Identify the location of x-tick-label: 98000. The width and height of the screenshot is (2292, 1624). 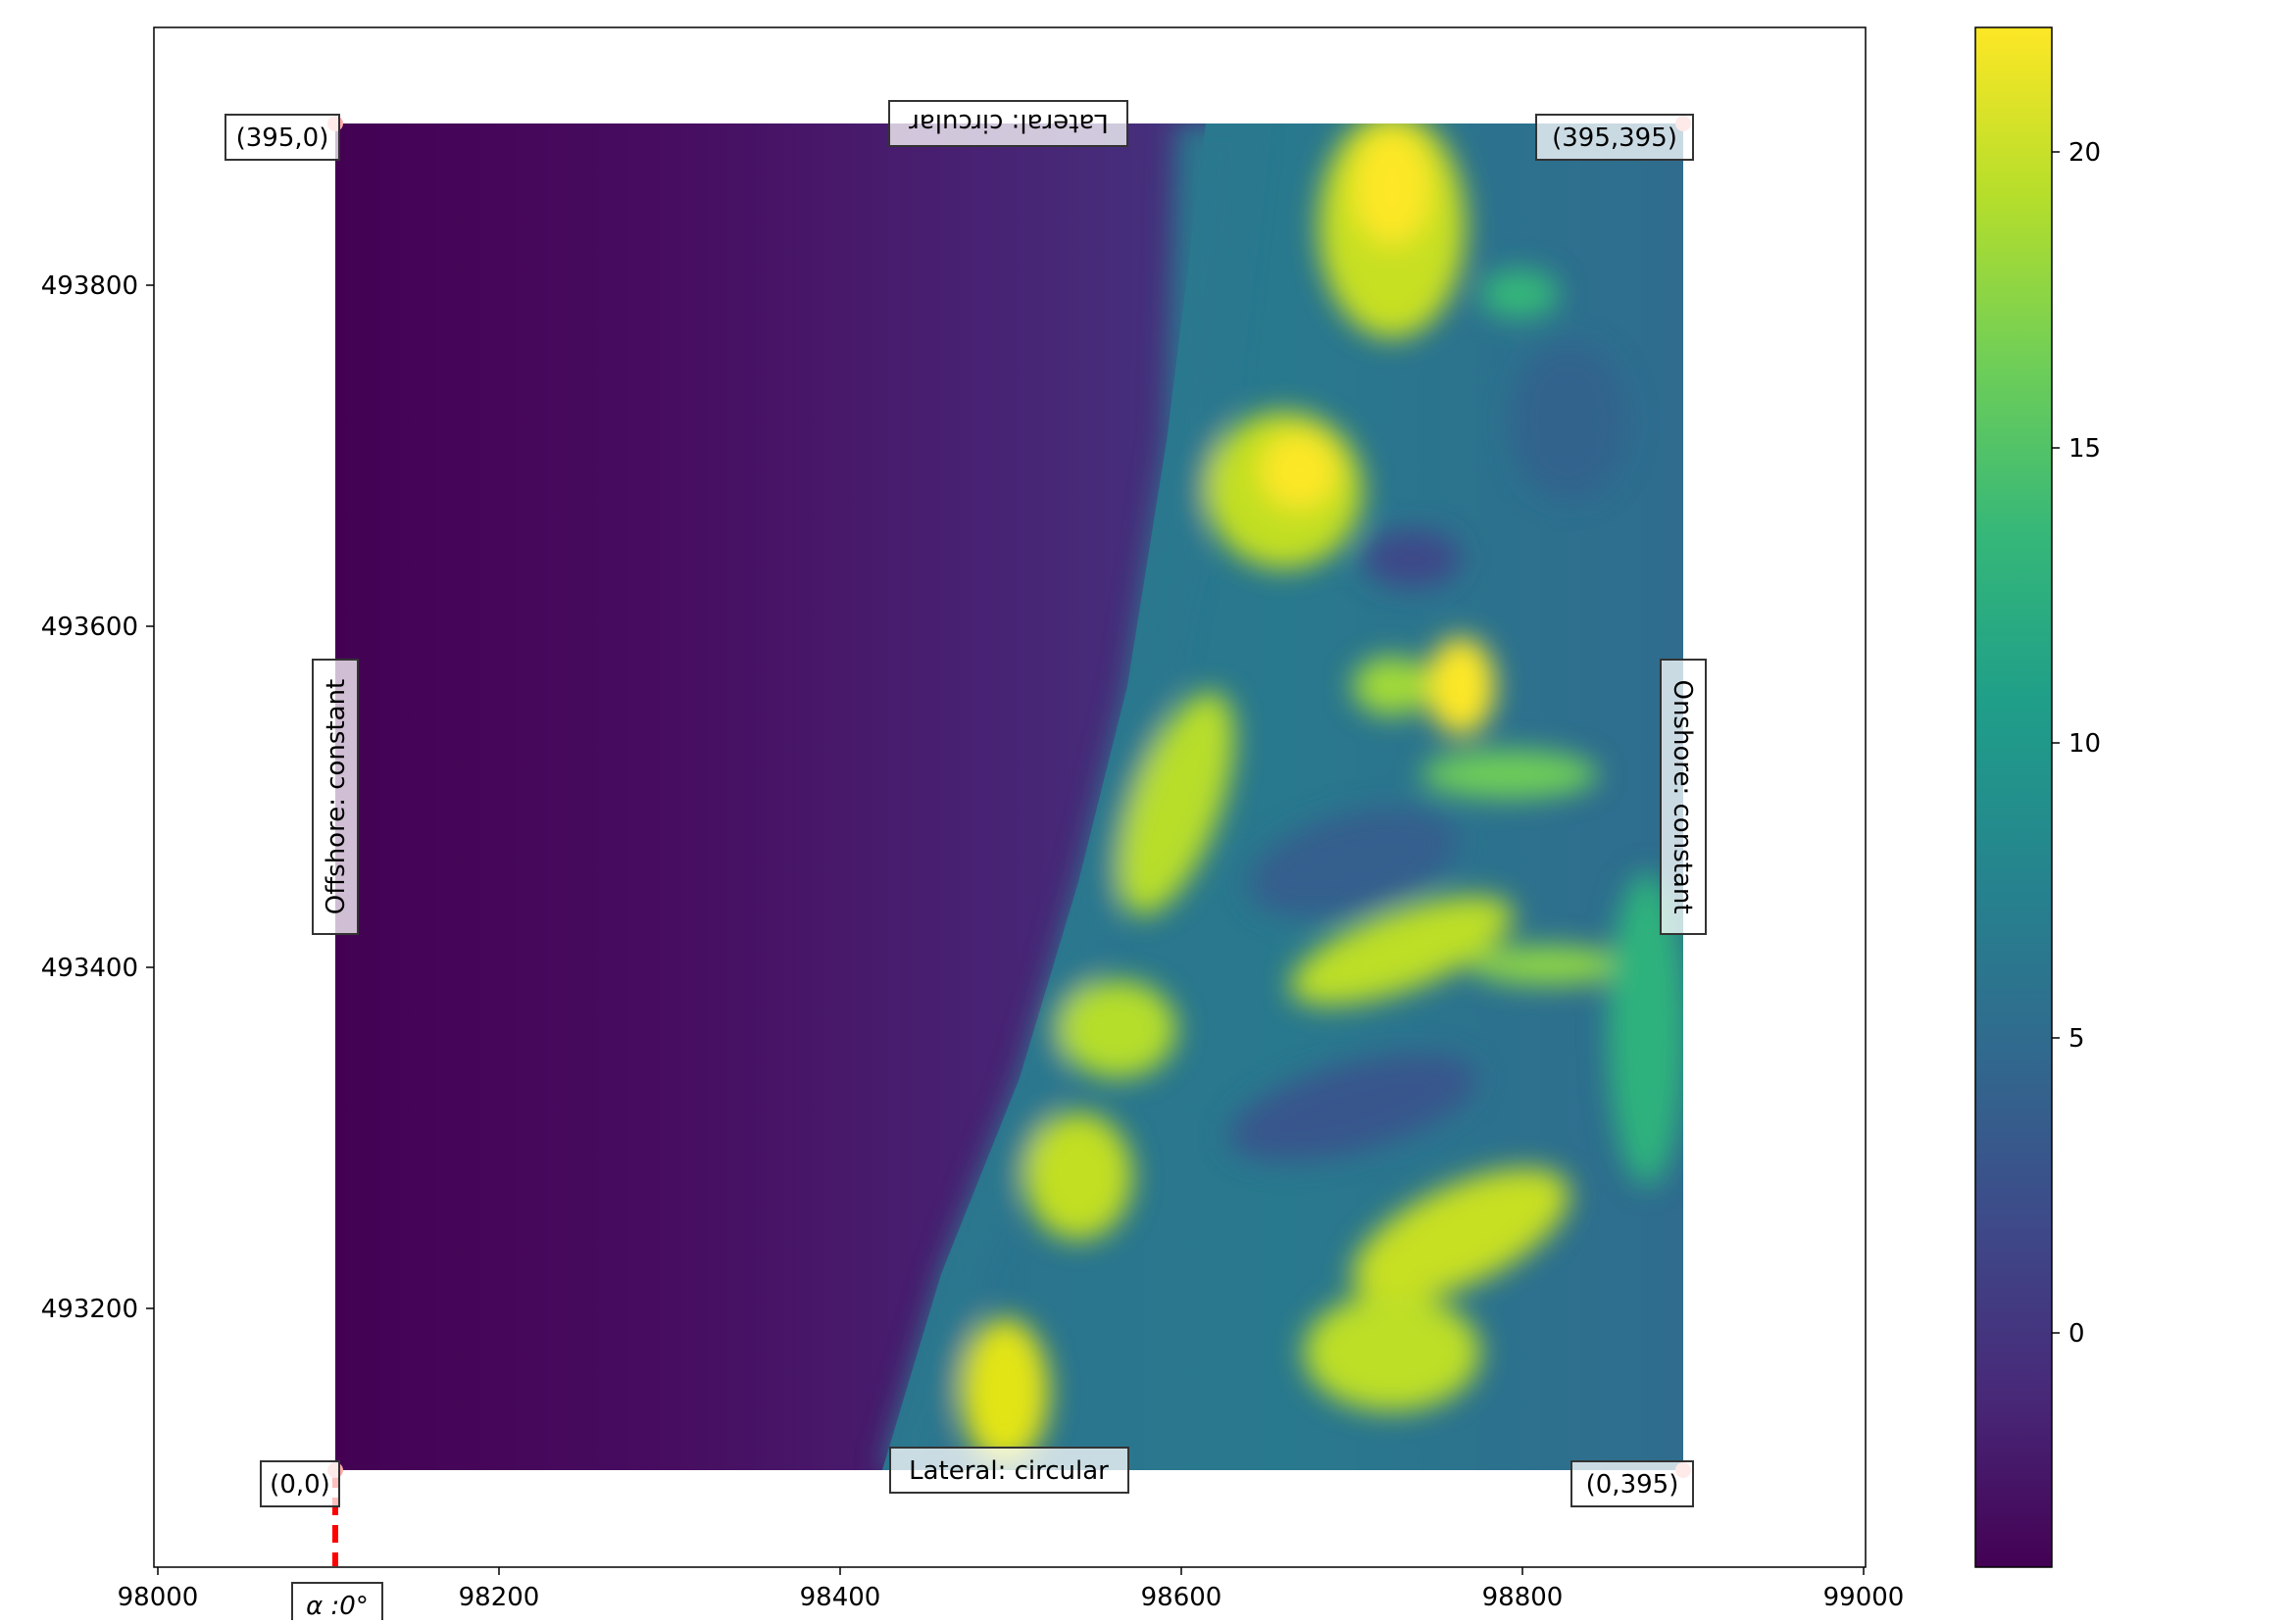
(158, 1598).